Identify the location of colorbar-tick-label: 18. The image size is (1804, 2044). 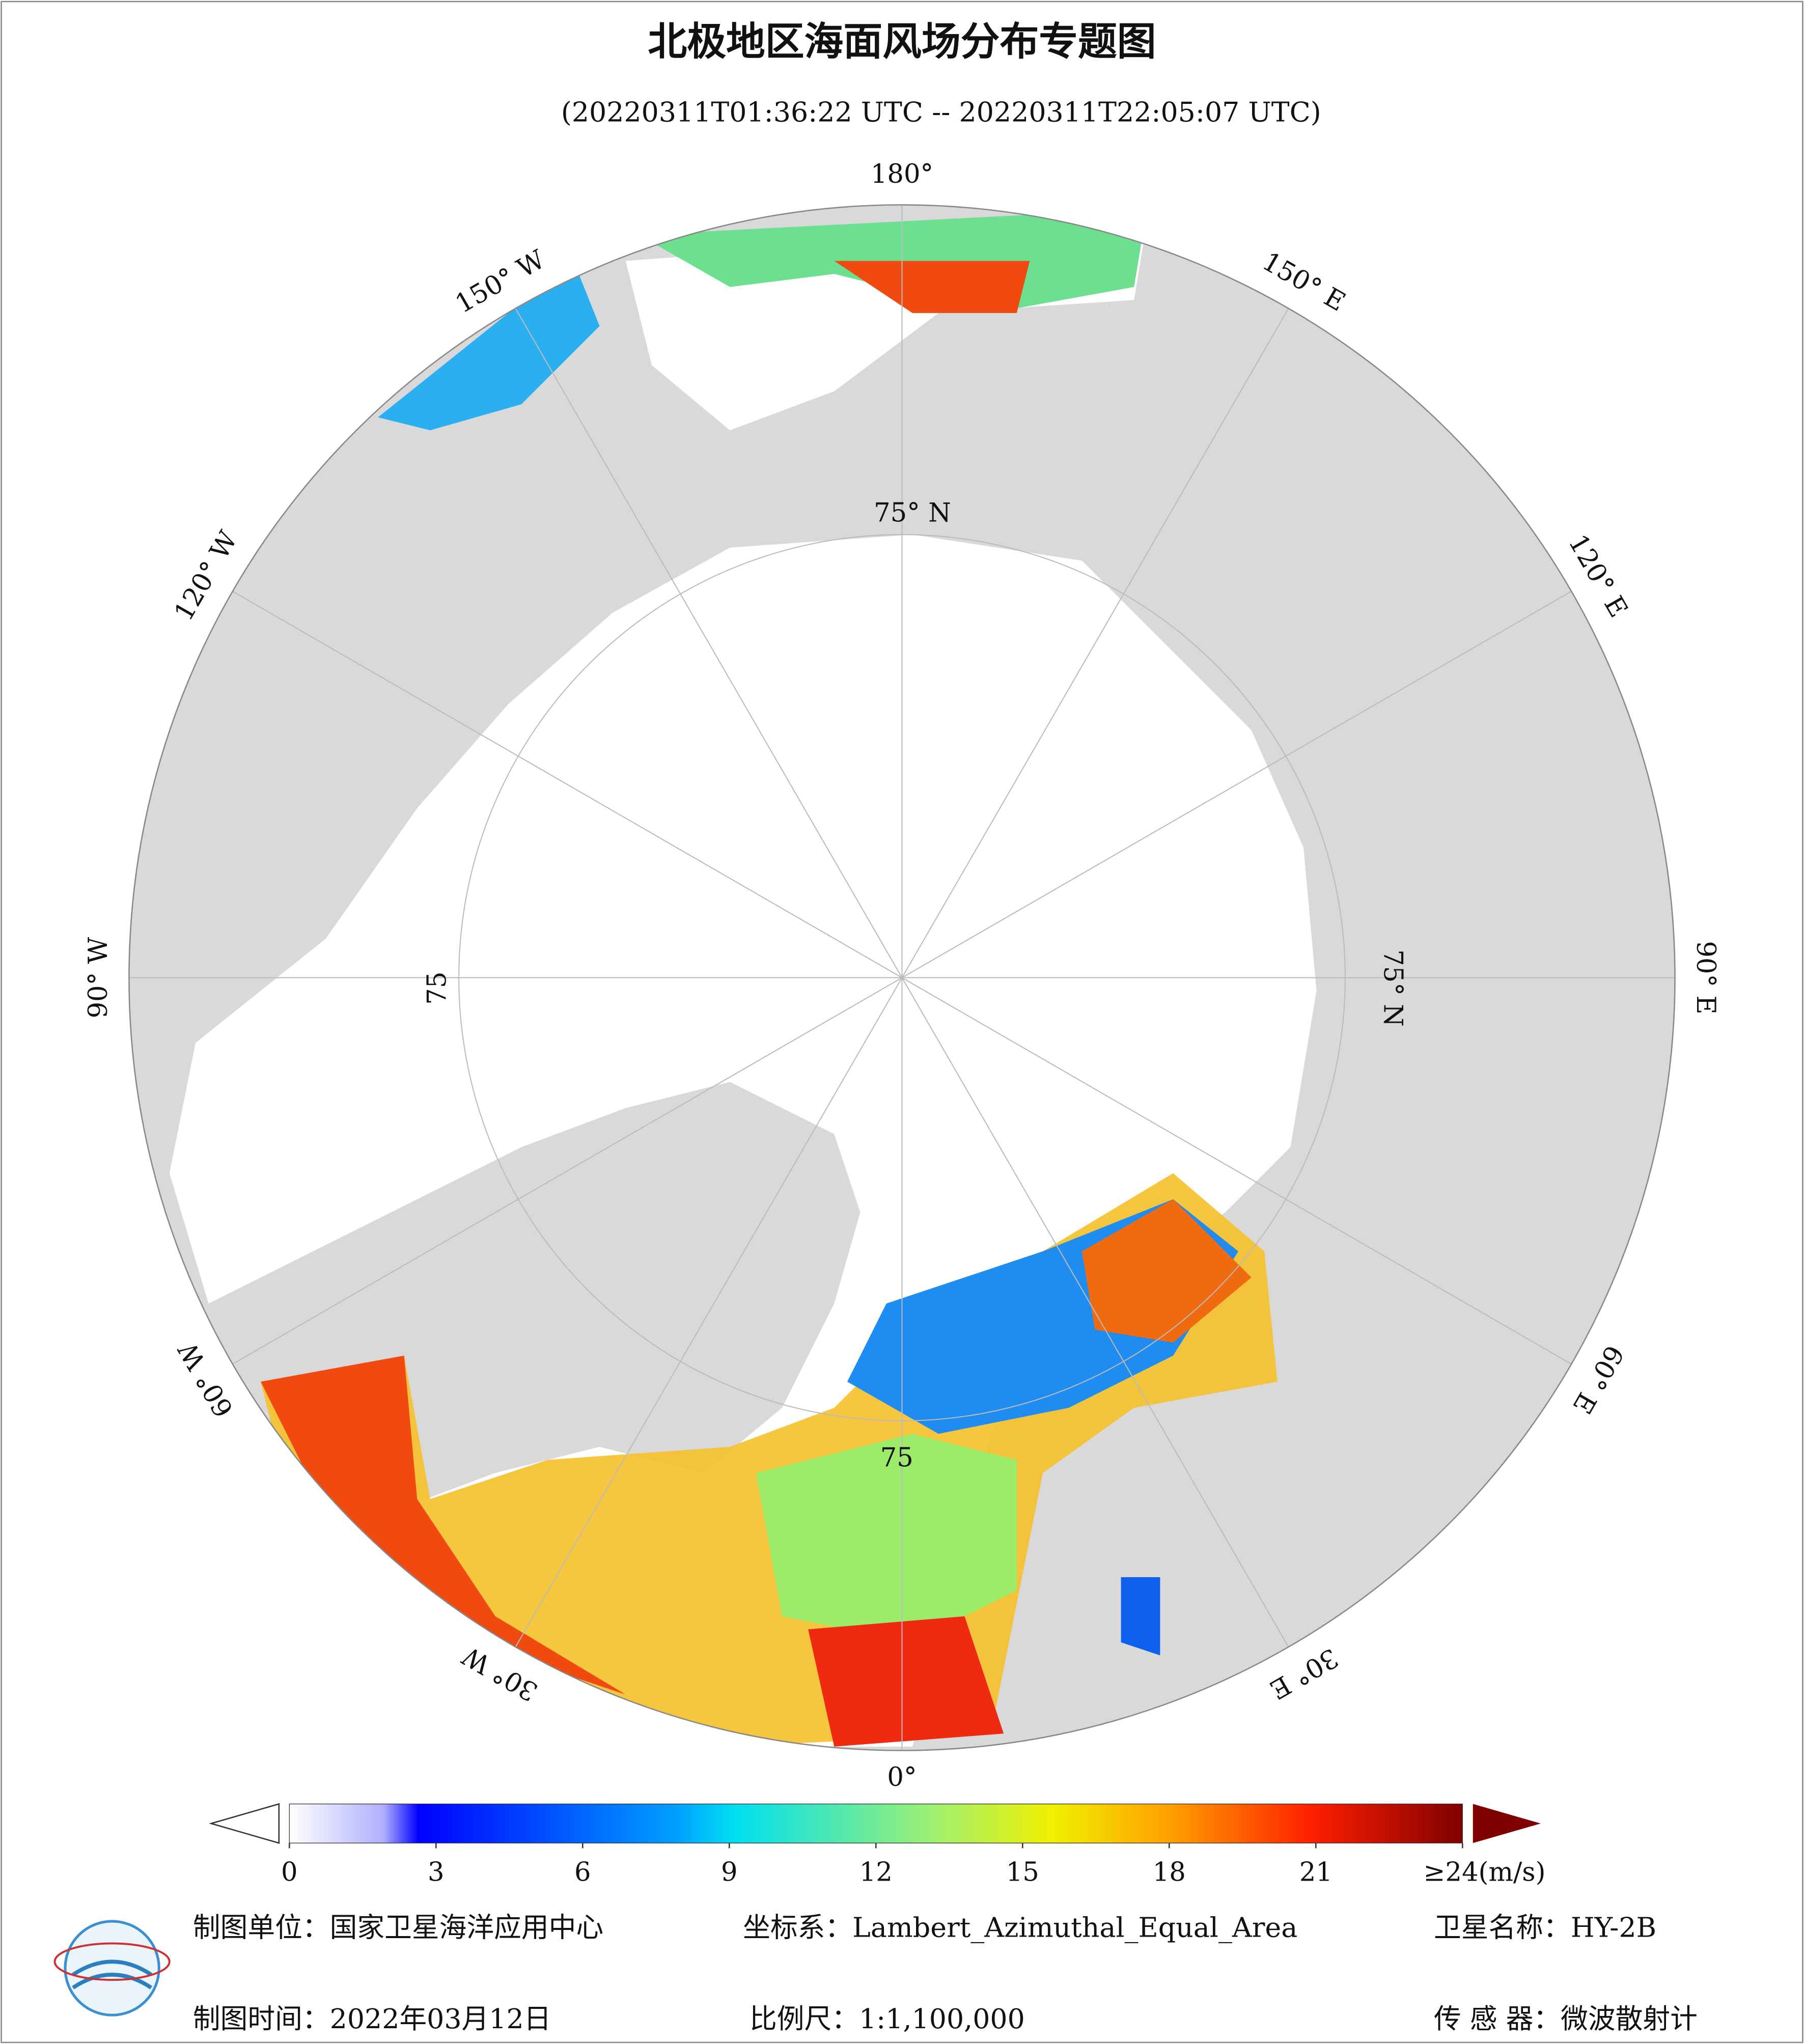
(1169, 1872).